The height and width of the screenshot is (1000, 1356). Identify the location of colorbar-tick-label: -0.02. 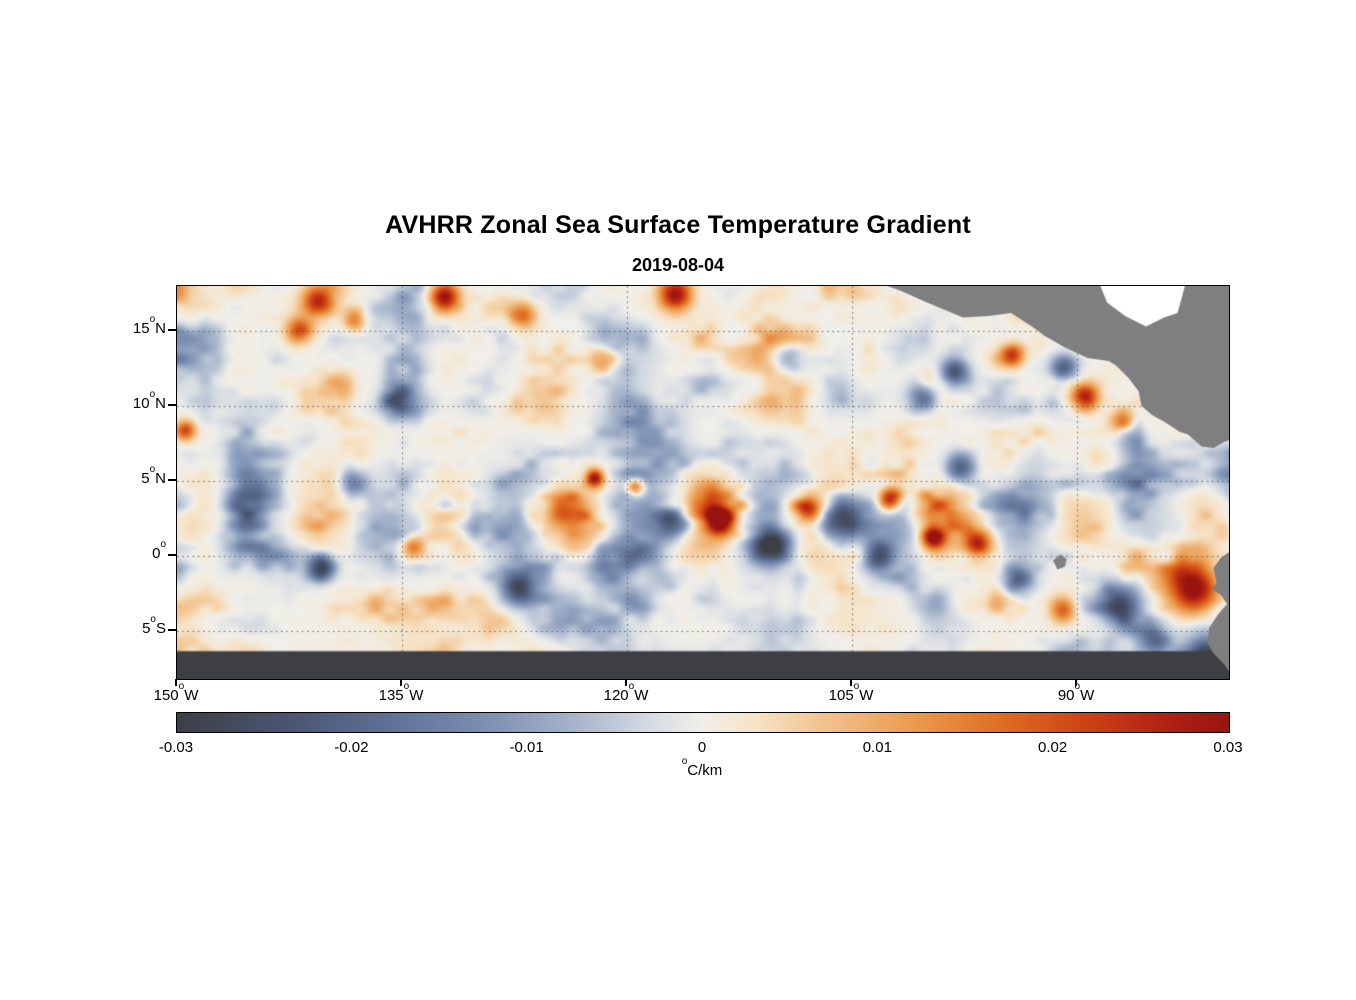
(351, 747).